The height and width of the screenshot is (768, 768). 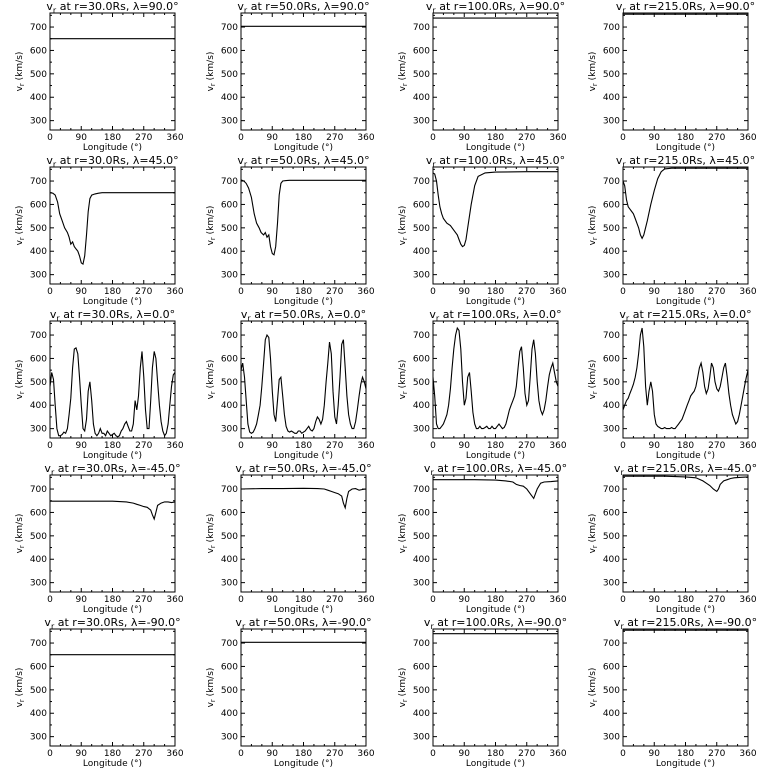 What do you see at coordinates (303, 315) in the screenshot?
I see `panel-title: vr at r=50.0Rs, λ=0.0°` at bounding box center [303, 315].